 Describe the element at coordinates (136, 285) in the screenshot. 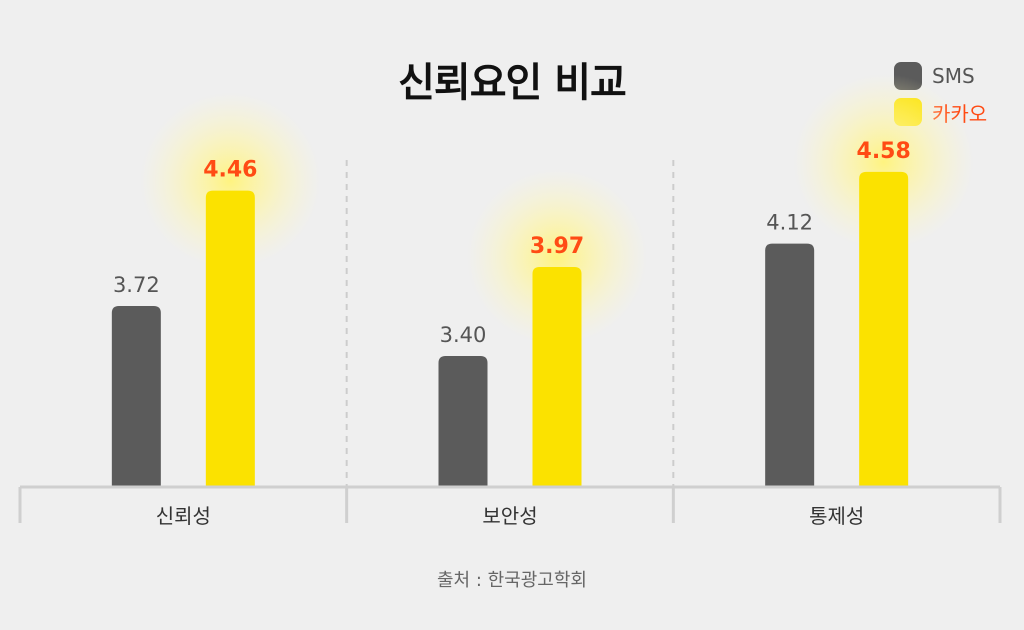

I see `value-label-sms: 3.72` at that location.